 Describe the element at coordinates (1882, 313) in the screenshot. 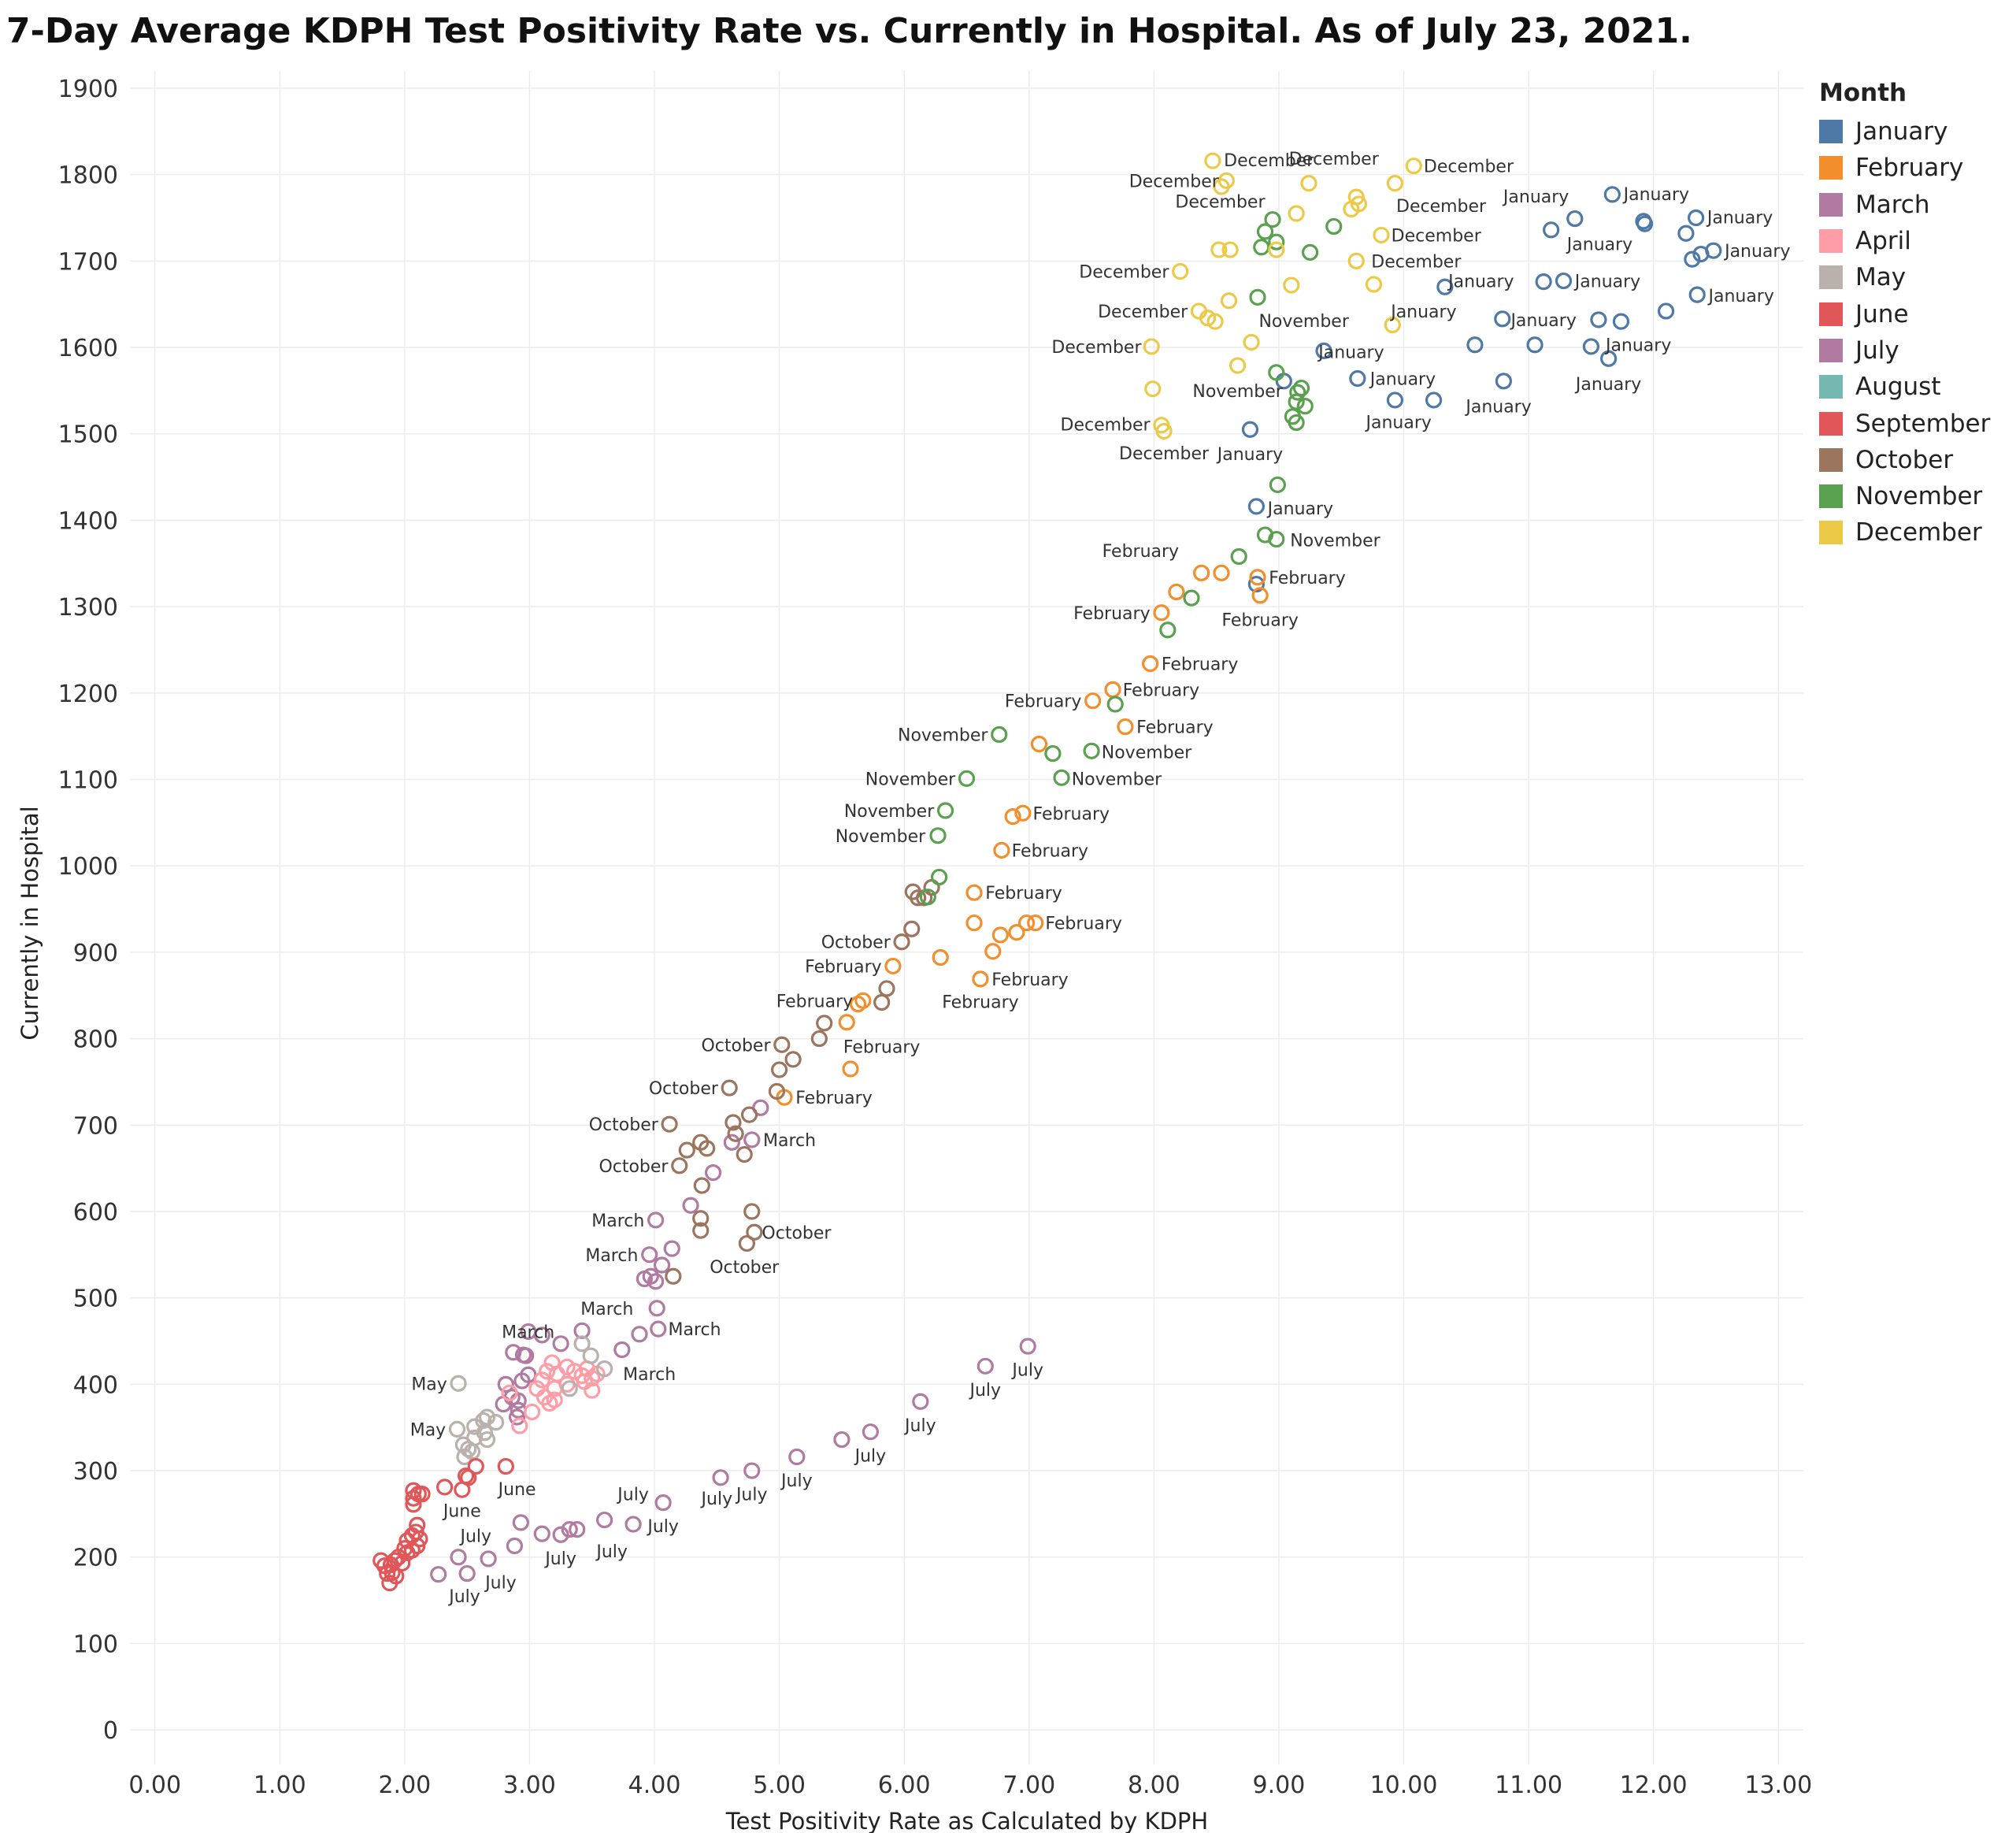

I see `legend-label: June` at that location.